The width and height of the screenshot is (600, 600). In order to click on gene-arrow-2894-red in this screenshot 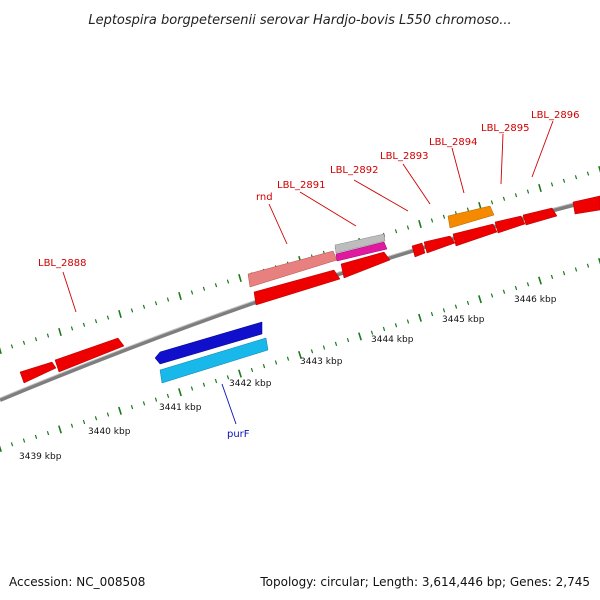, I will do `click(475, 235)`.